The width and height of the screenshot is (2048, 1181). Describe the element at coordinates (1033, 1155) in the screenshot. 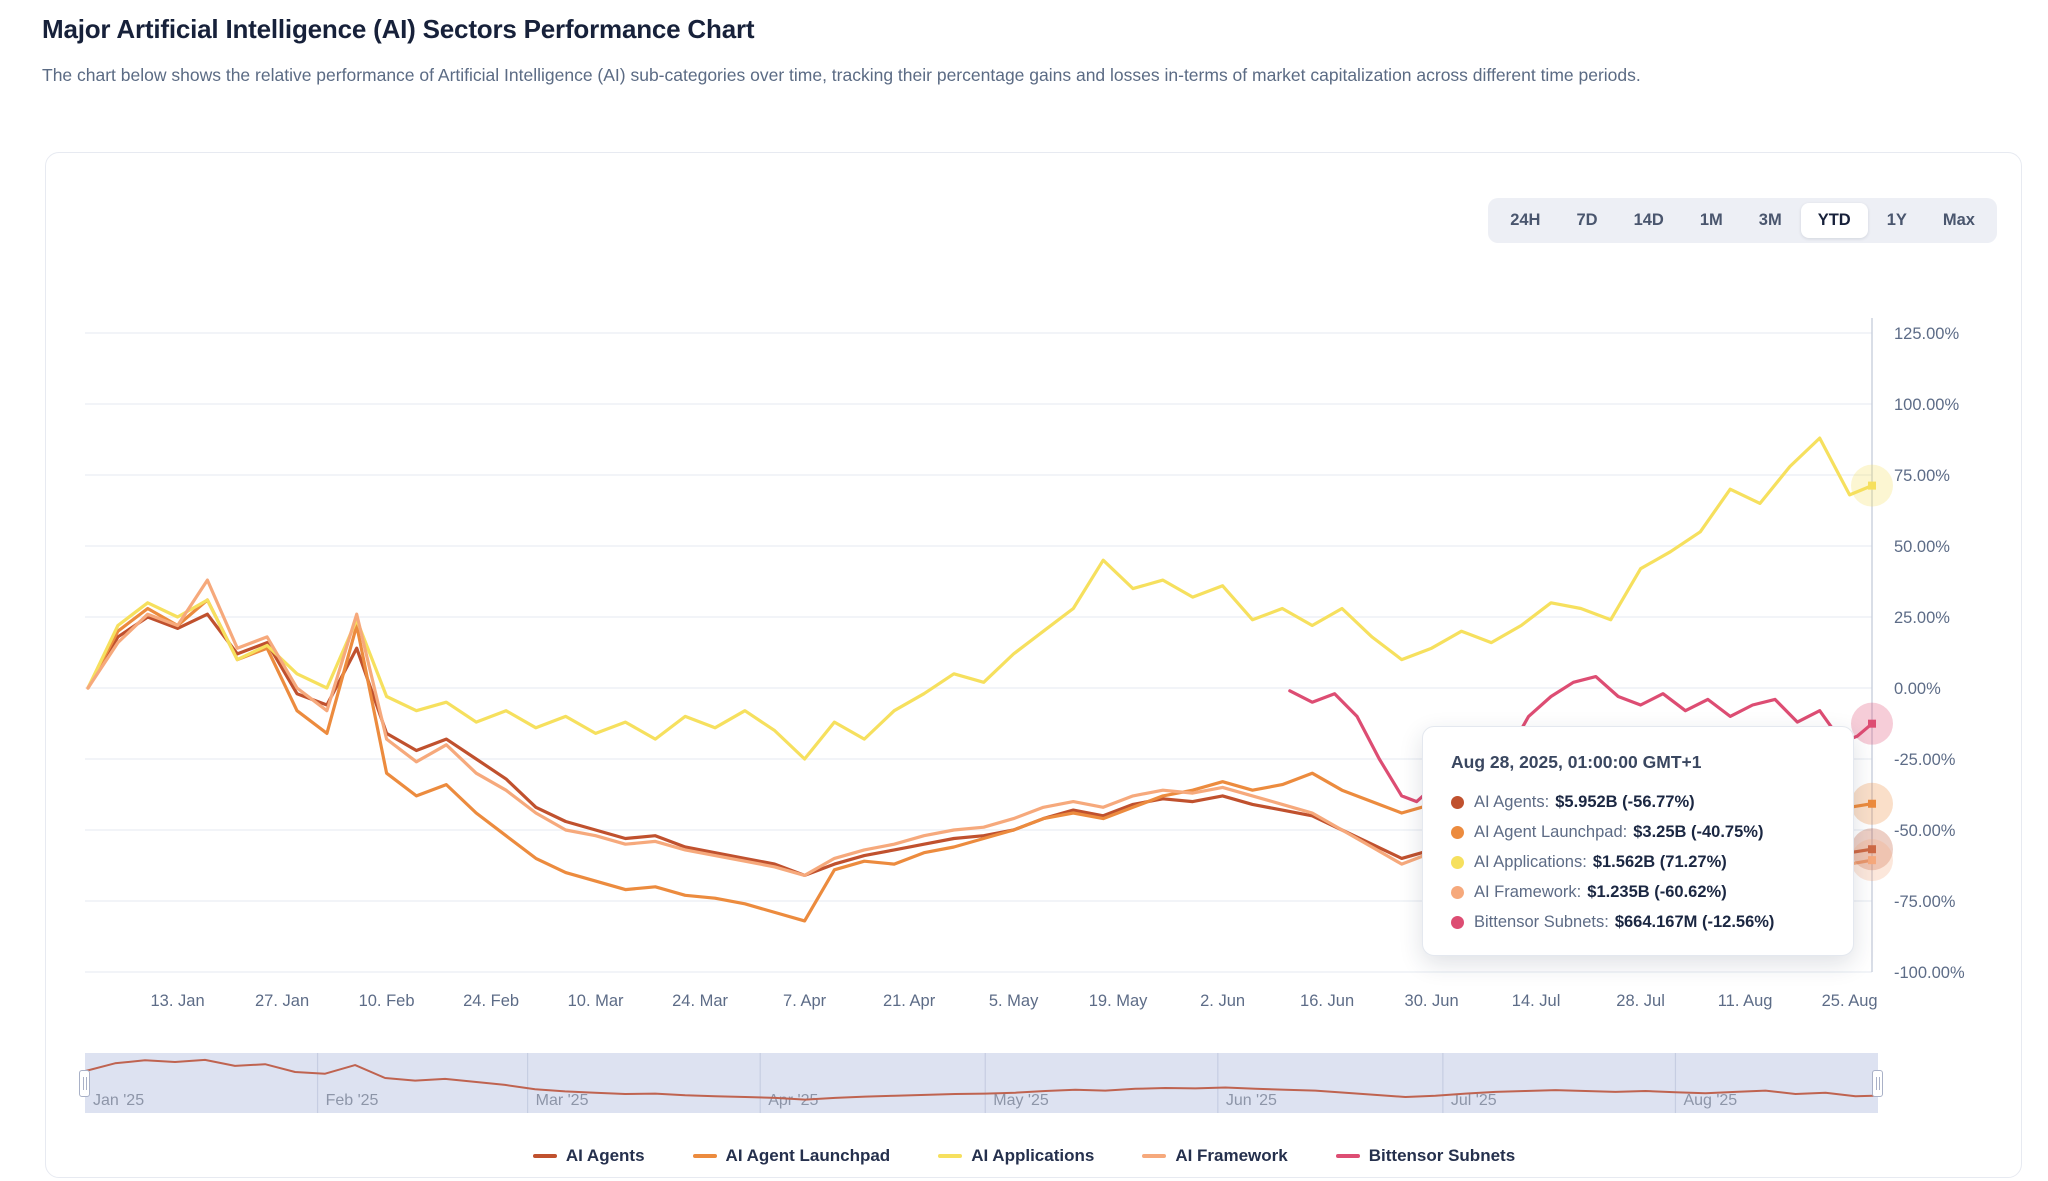

I see `legend-label: AI Applications` at that location.